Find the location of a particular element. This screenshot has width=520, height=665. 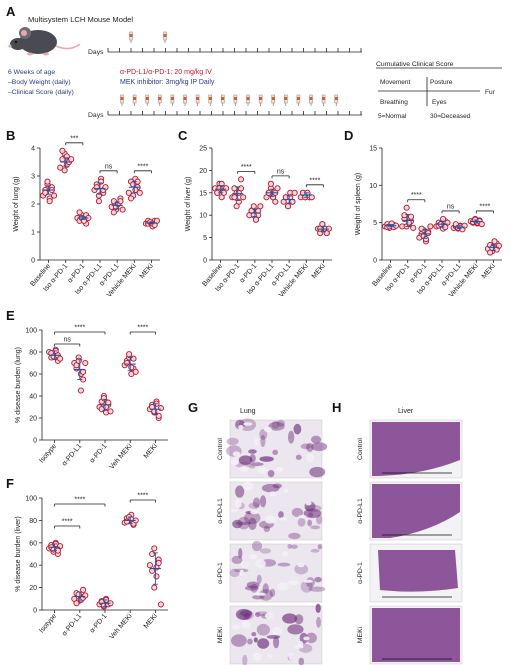

y-axis-label: % disease burden (lung) is located at coordinates (18, 385).